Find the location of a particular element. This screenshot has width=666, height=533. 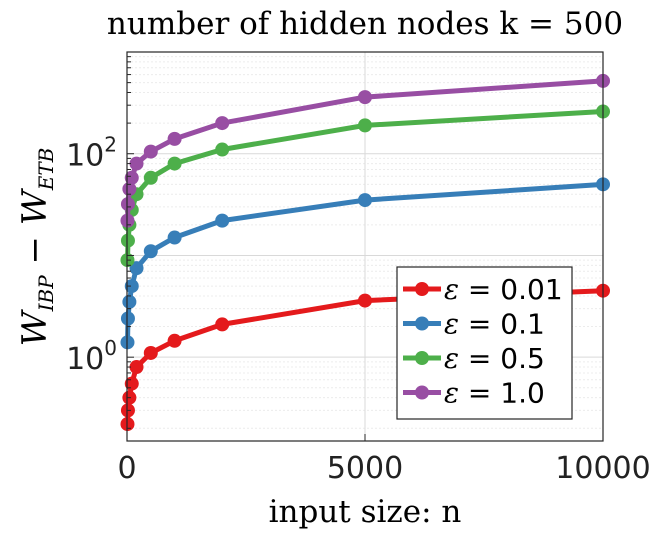

y-label-base-2: W is located at coordinates (35, 206).